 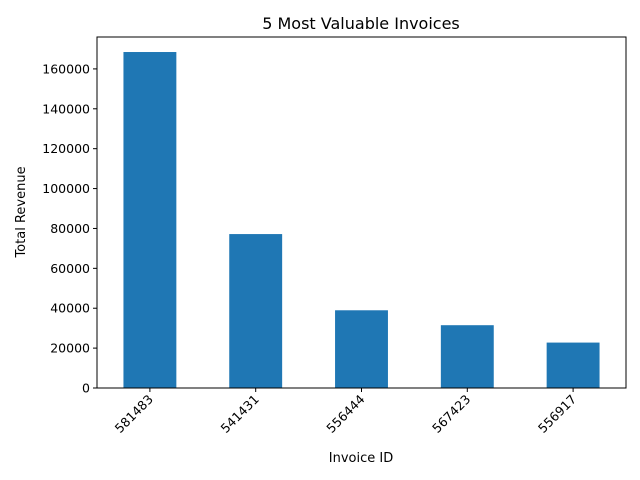 I want to click on y-tick-label: 40000, so click(x=70, y=308).